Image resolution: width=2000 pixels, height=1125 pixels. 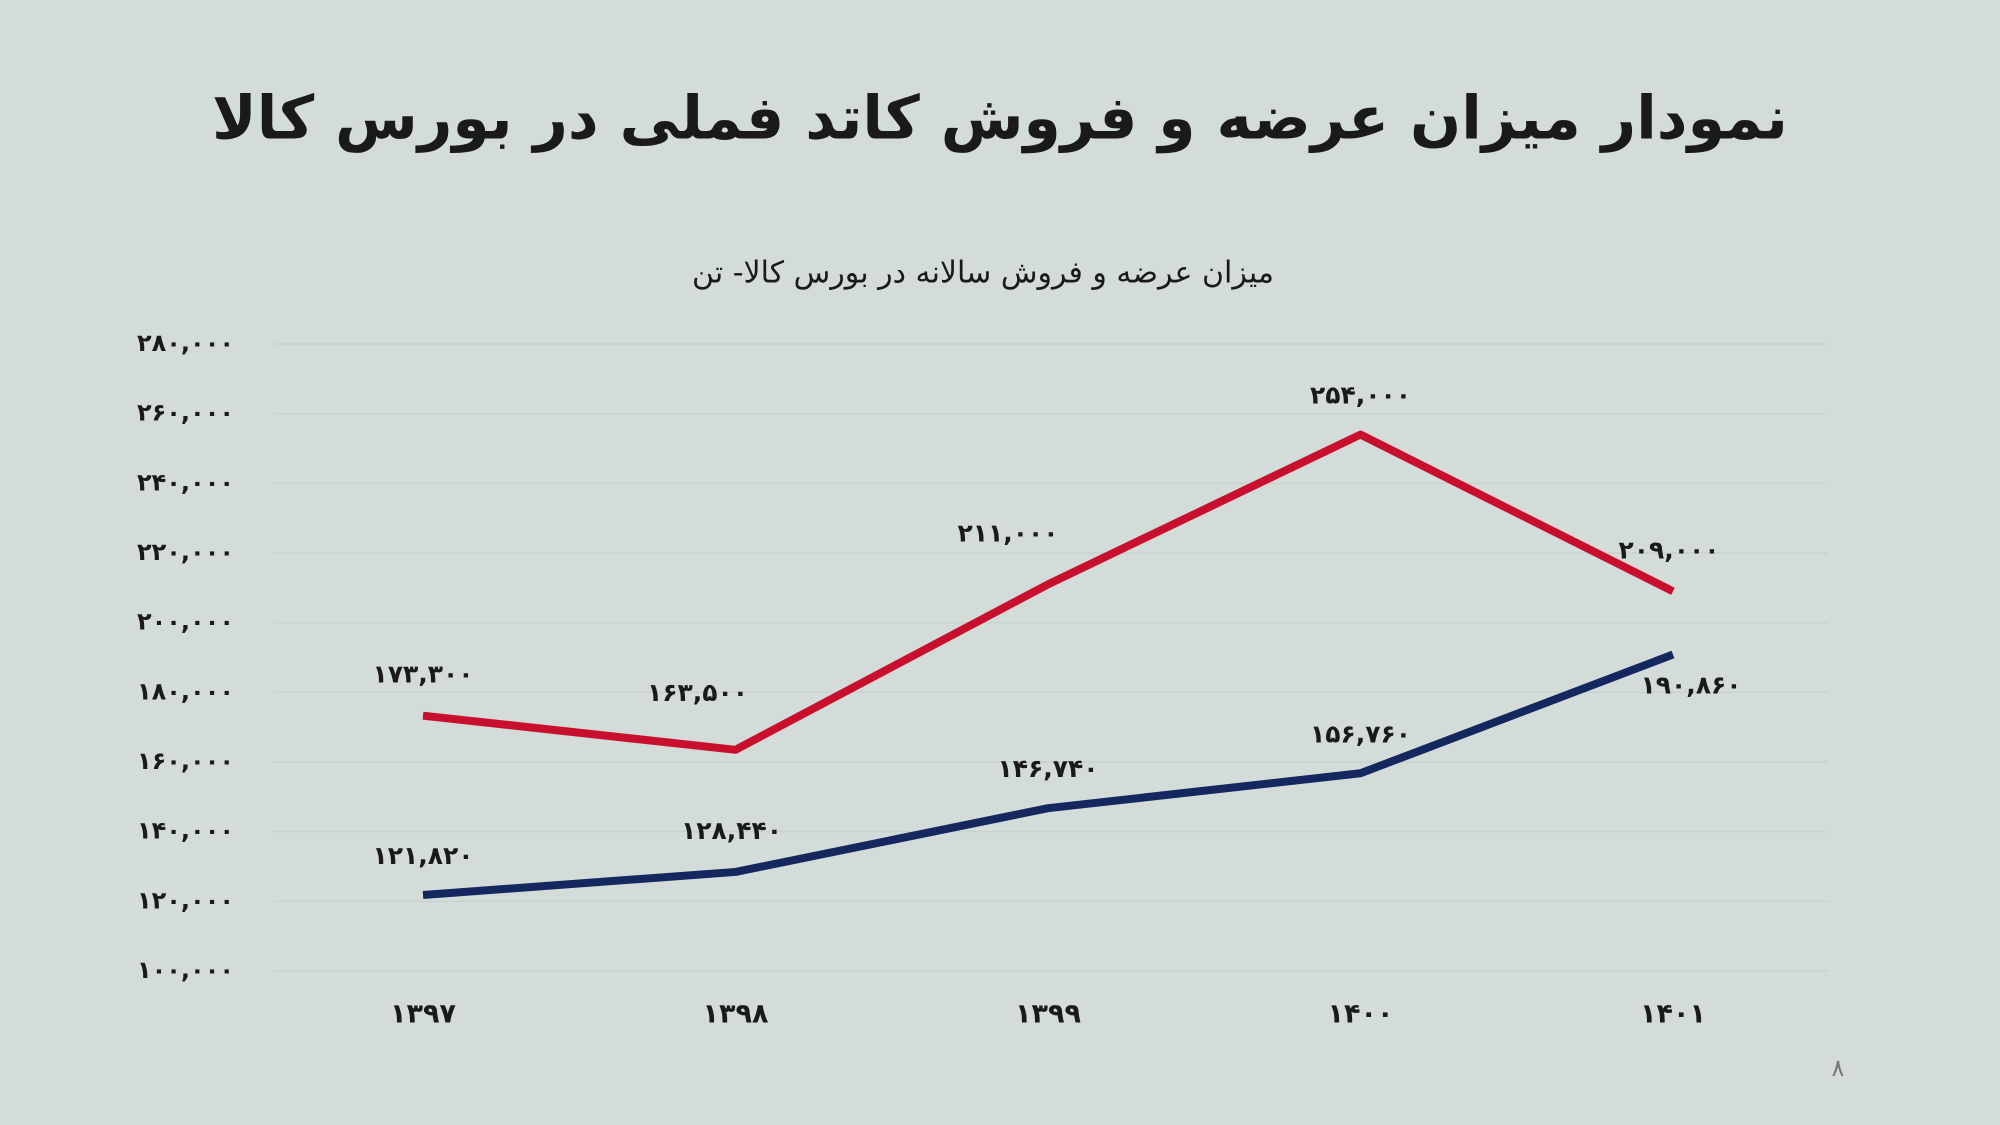 I want to click on x-tick-label: ۱۴۰۰, so click(x=1361, y=1014).